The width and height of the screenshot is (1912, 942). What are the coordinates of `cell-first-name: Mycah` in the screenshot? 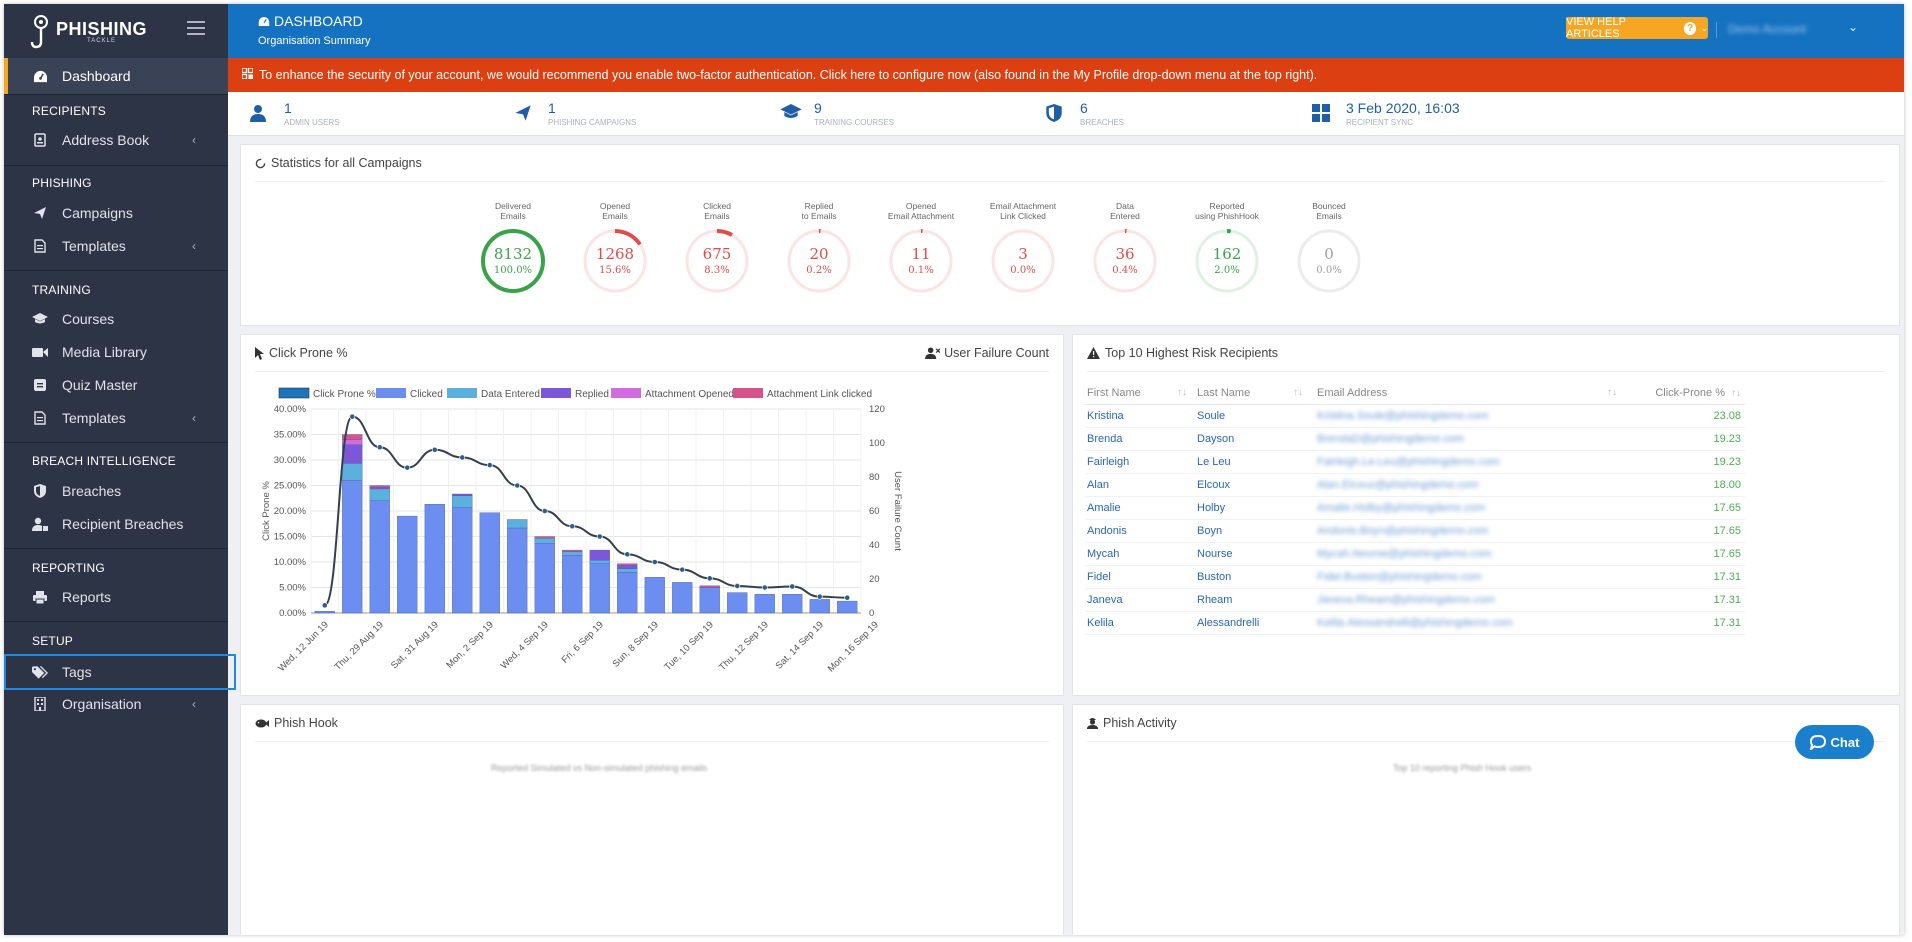 It's located at (1103, 554).